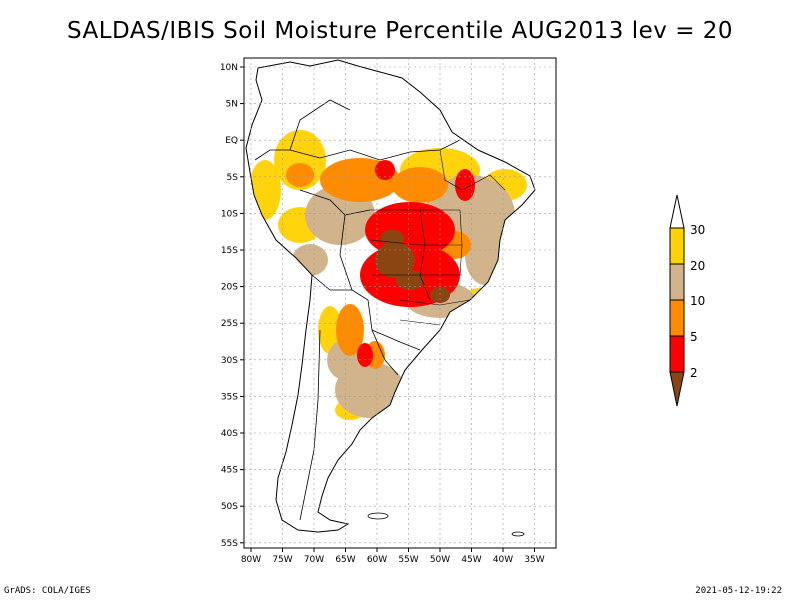 Image resolution: width=800 pixels, height=600 pixels. What do you see at coordinates (251, 560) in the screenshot?
I see `lon-tick-label: 80W` at bounding box center [251, 560].